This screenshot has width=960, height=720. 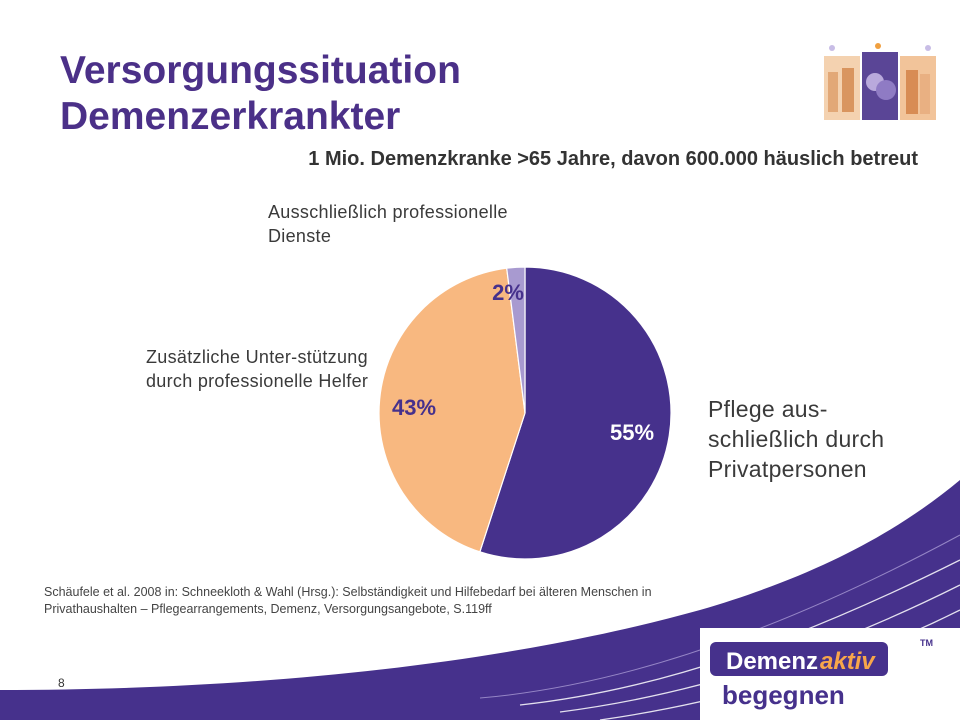 I want to click on svg-text: TM, so click(x=926, y=643).